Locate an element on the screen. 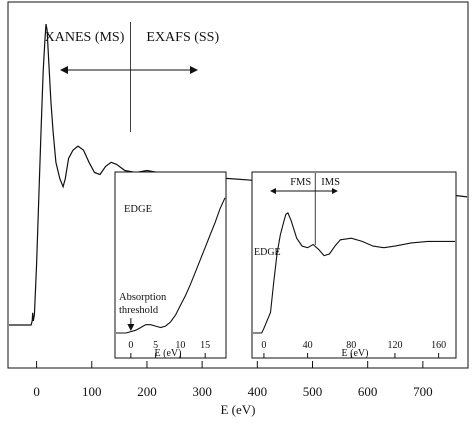 This screenshot has width=474, height=424. inset-edge-panel: EDGE Absorption threshold 0 5 10 15 E (eV) is located at coordinates (170, 265).